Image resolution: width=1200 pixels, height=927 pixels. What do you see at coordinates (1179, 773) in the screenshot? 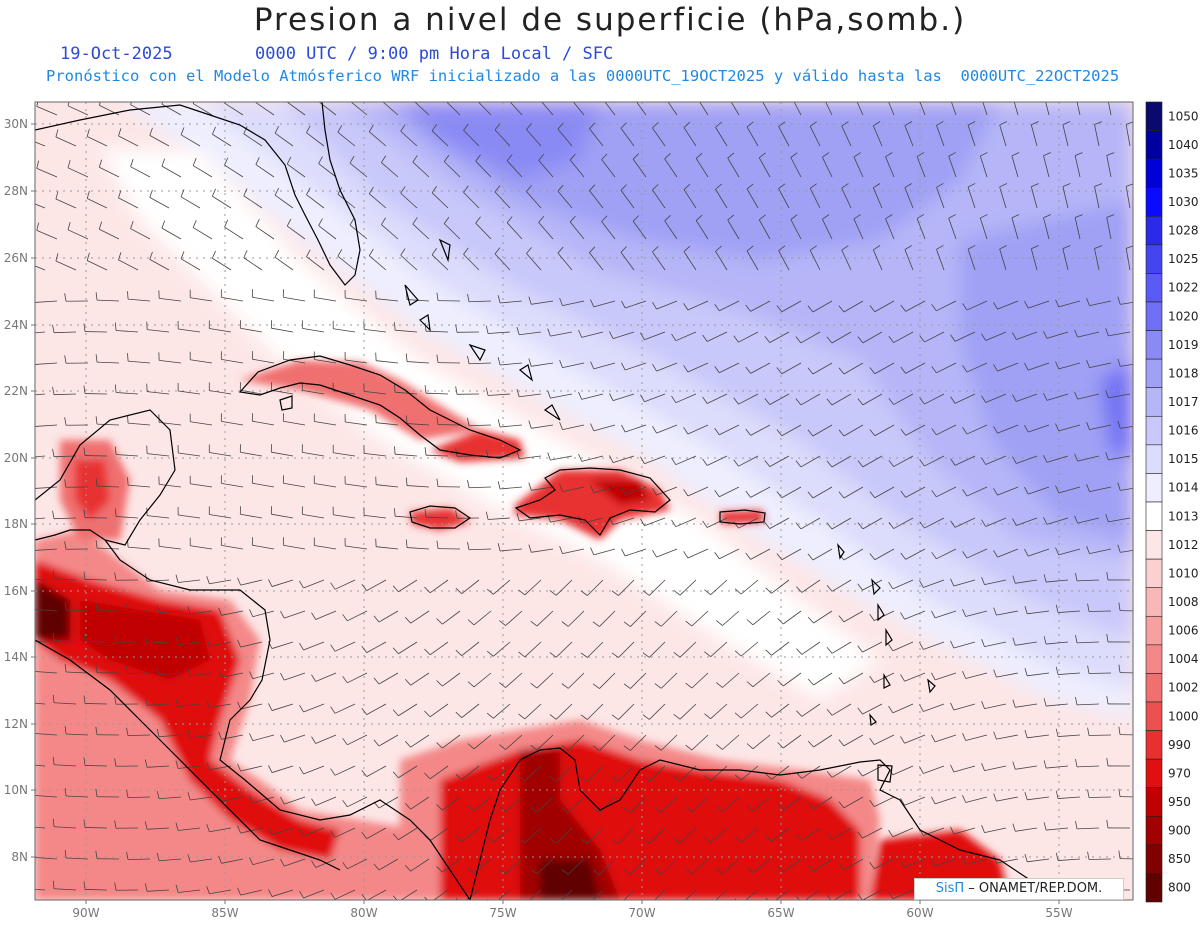
I see `colorbar-label: 970` at bounding box center [1179, 773].